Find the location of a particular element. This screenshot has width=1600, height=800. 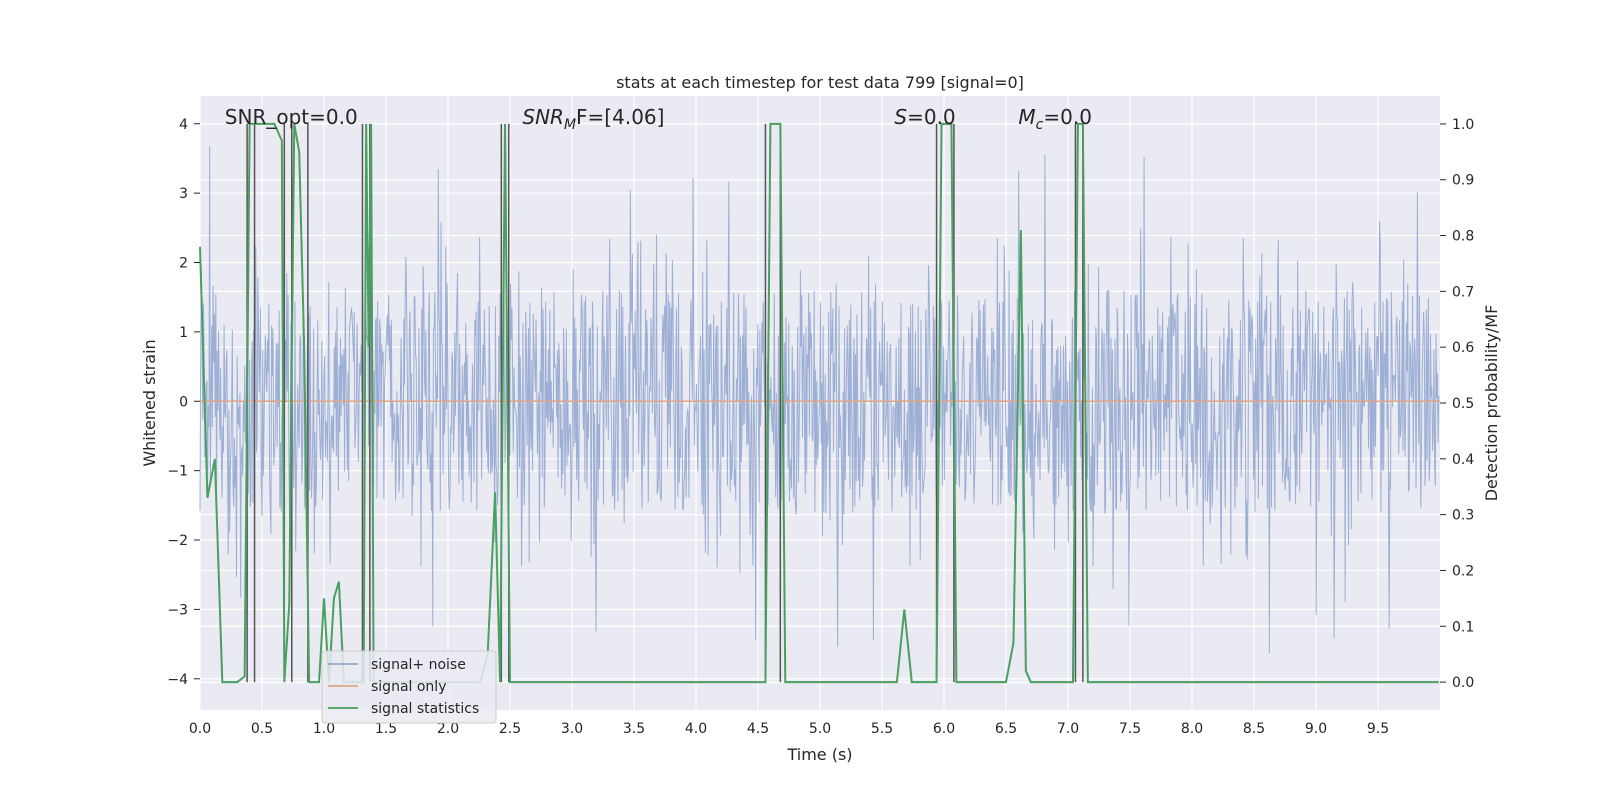

x-tick-label: 8.5 is located at coordinates (1254, 729).